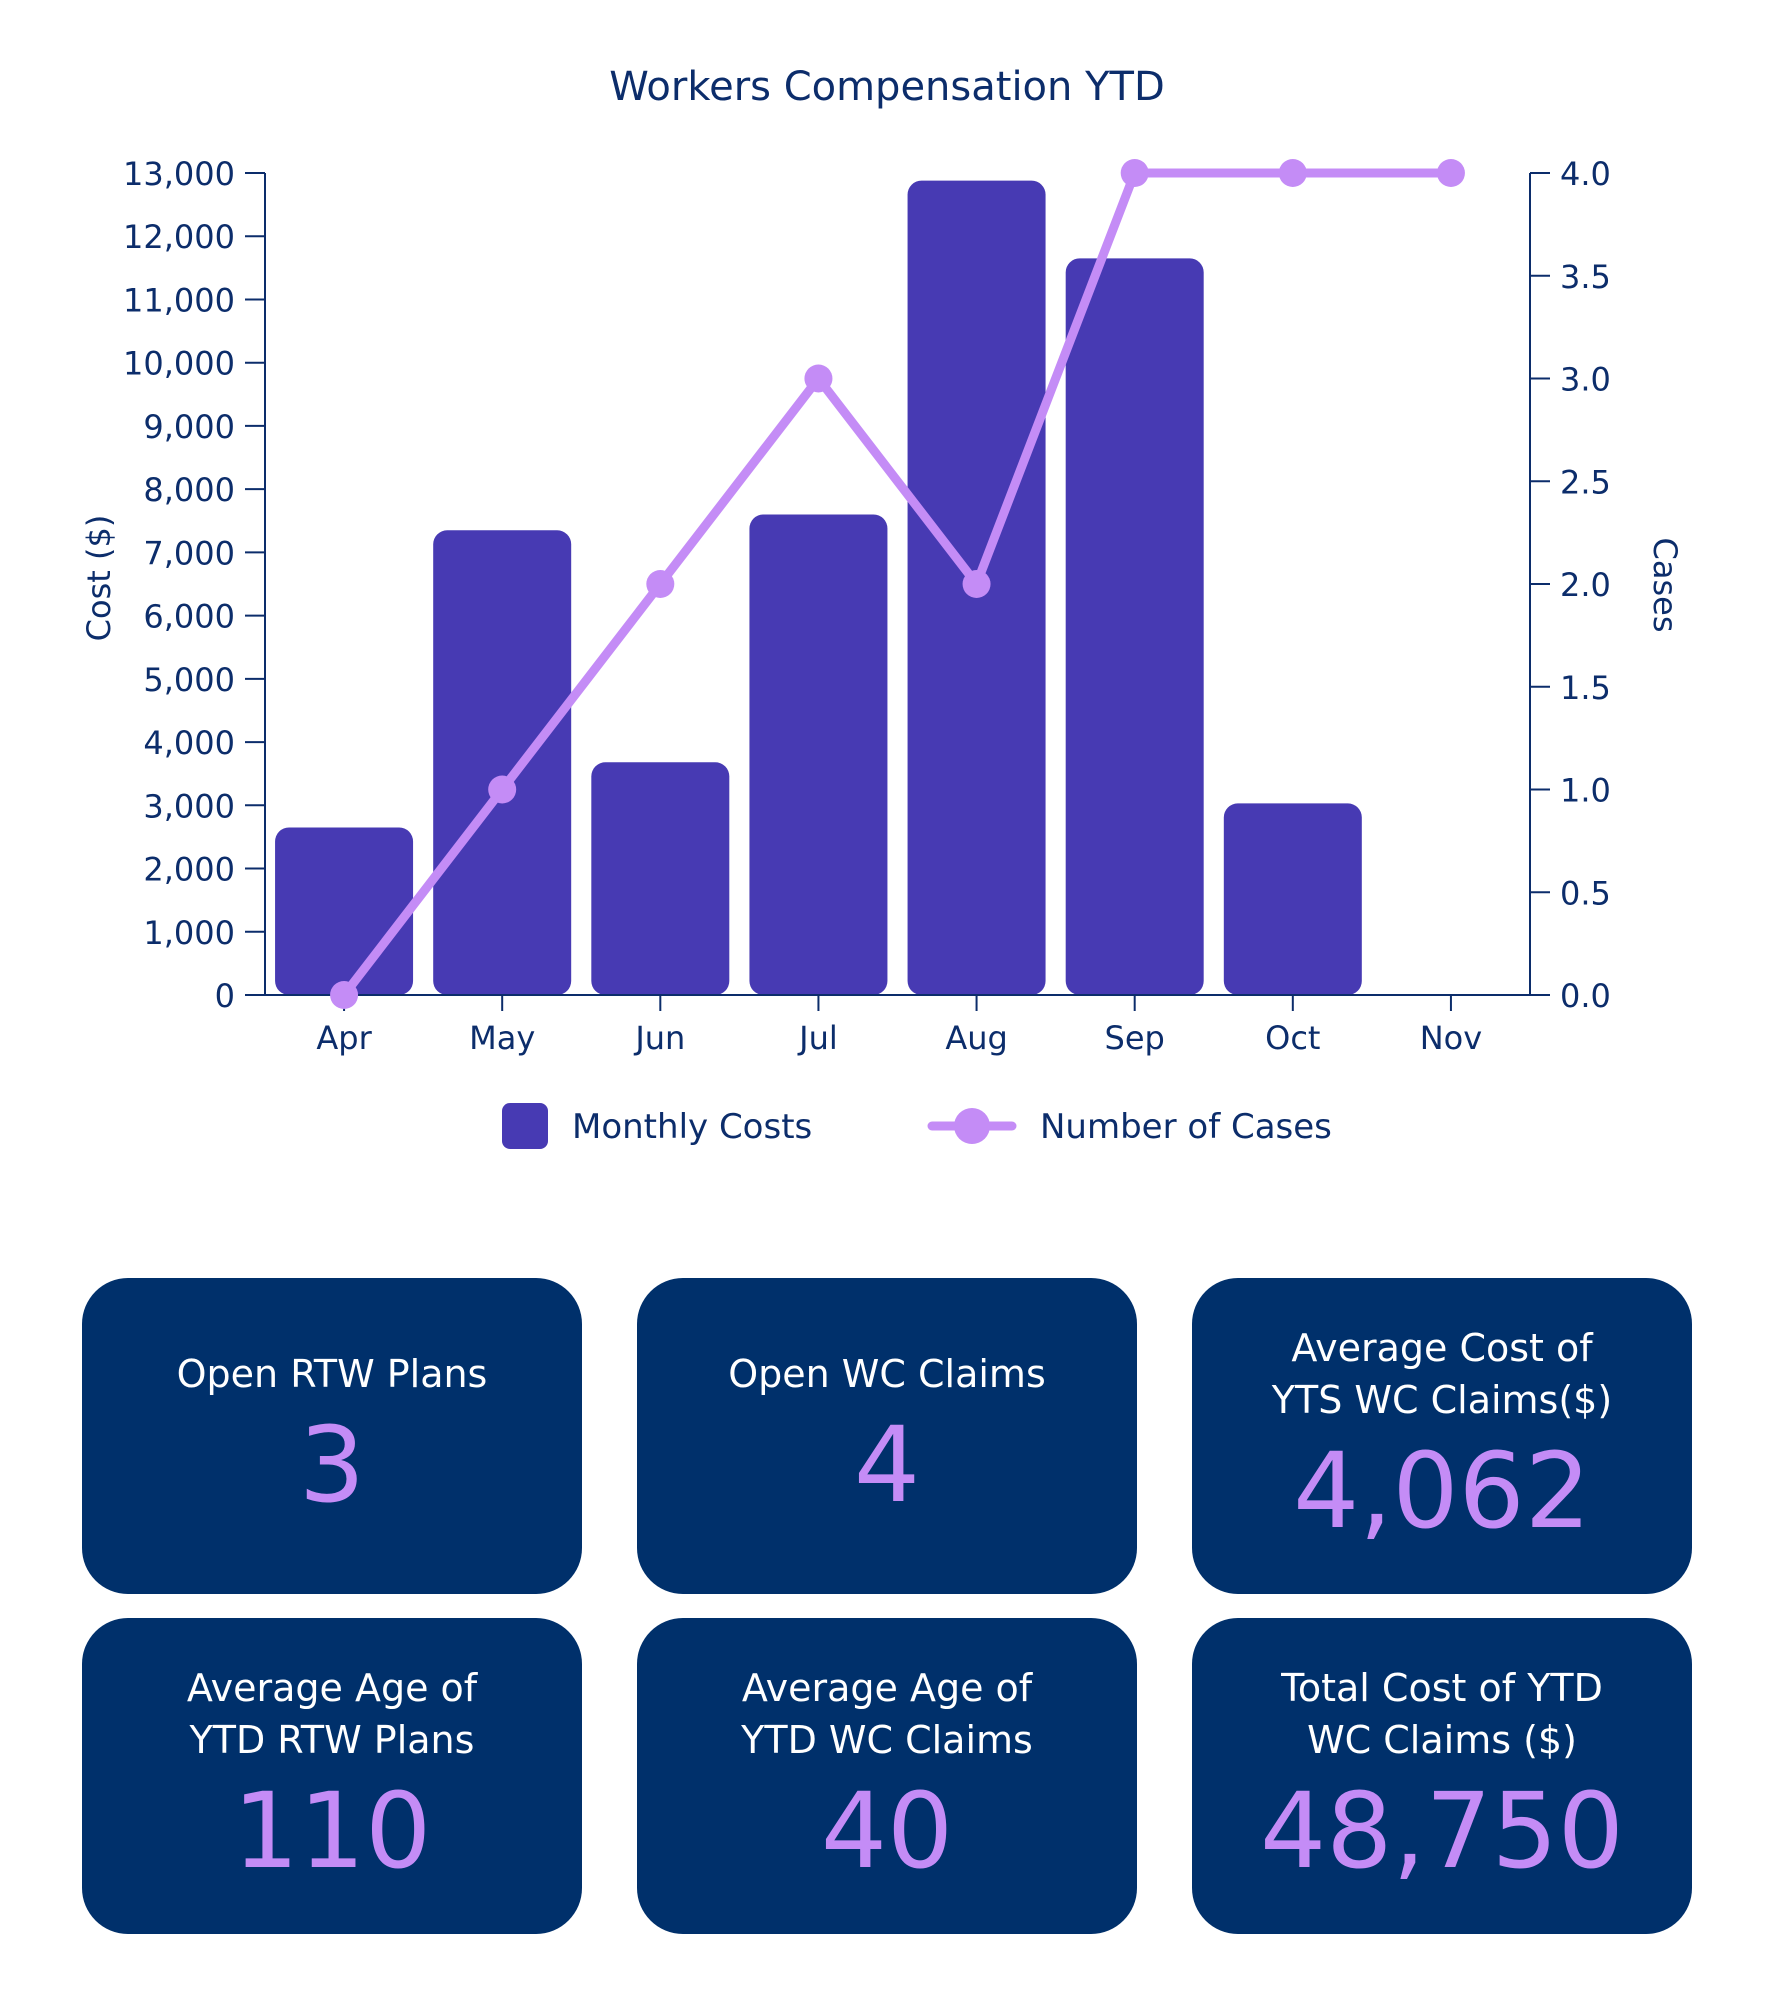 Image resolution: width=1774 pixels, height=2000 pixels. I want to click on y2-tick-label: 2.5, so click(1585, 482).